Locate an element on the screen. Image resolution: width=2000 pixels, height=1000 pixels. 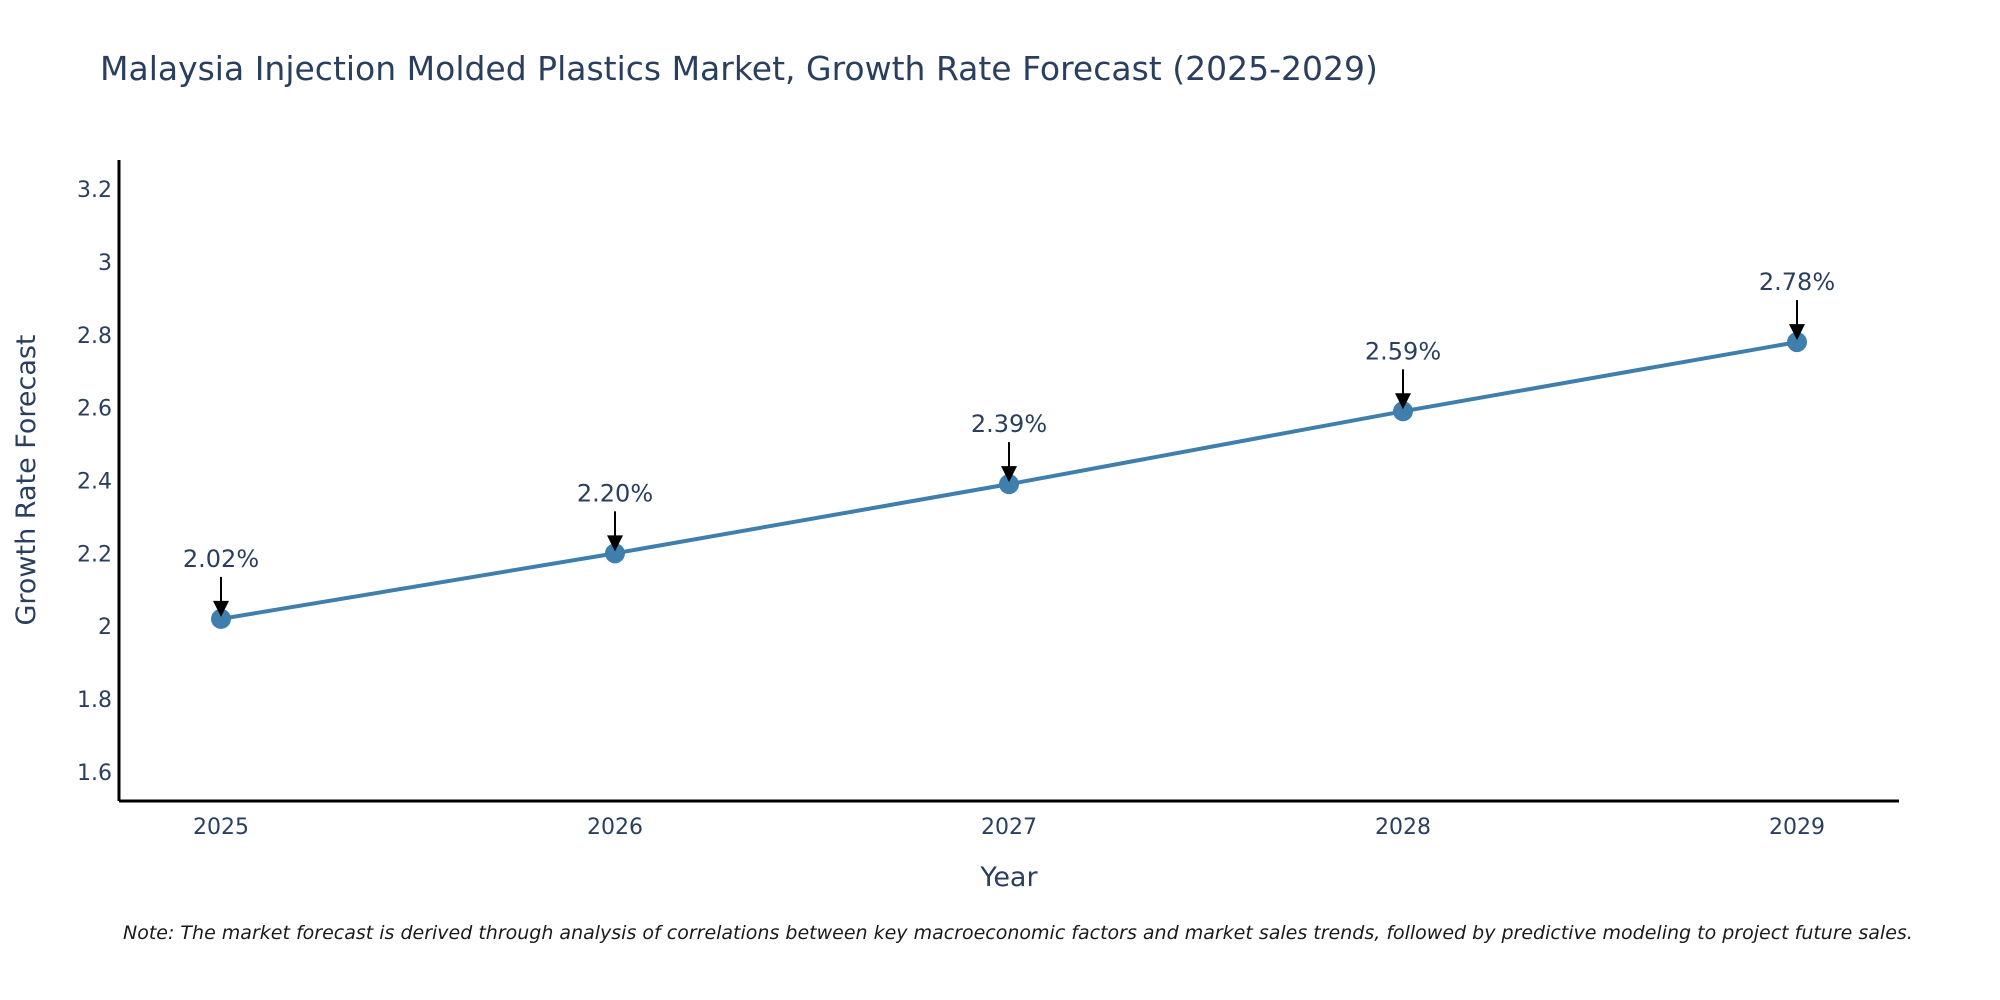
y-tick-label: 1.8 is located at coordinates (94, 700).